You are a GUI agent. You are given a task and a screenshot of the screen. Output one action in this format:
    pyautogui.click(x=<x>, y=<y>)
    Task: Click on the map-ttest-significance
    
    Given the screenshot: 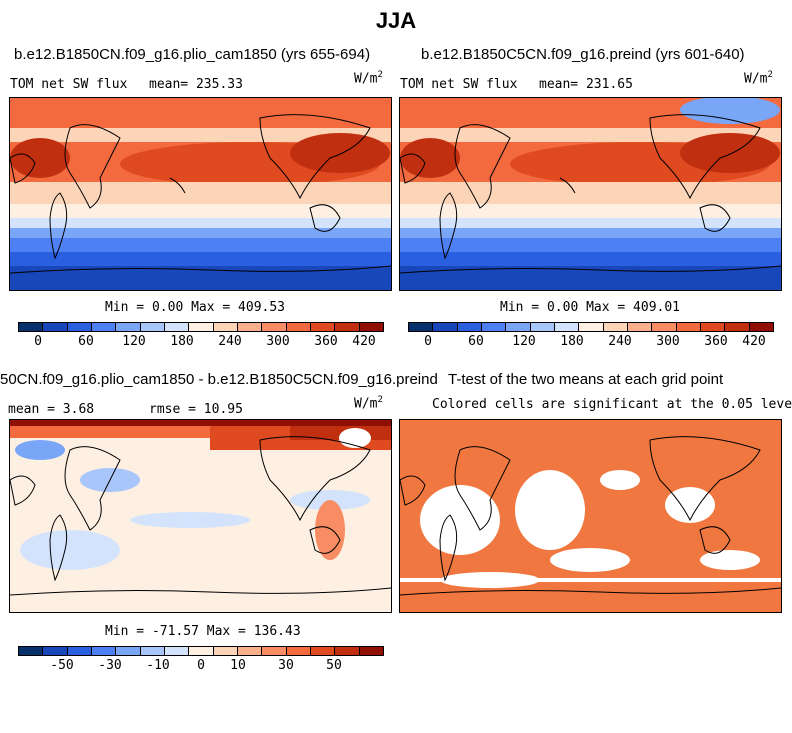 What is the action you would take?
    pyautogui.click(x=590, y=516)
    